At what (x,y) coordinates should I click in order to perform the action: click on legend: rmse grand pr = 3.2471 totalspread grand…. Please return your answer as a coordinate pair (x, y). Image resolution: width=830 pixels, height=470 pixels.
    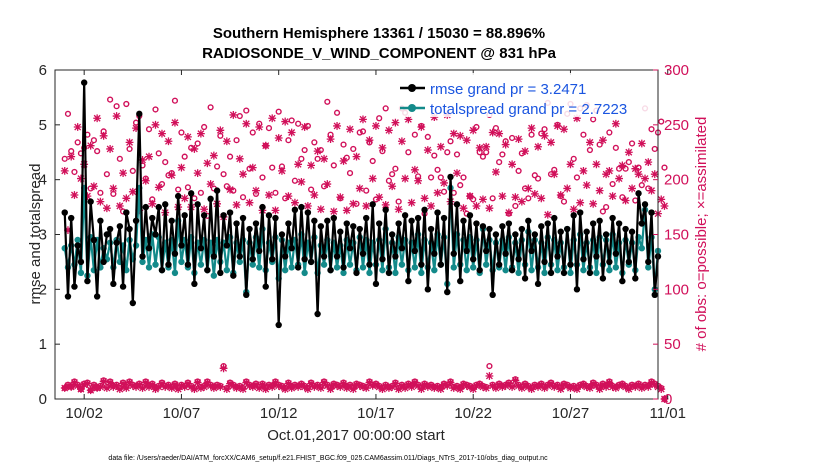
    Looking at the image, I should click on (523, 95).